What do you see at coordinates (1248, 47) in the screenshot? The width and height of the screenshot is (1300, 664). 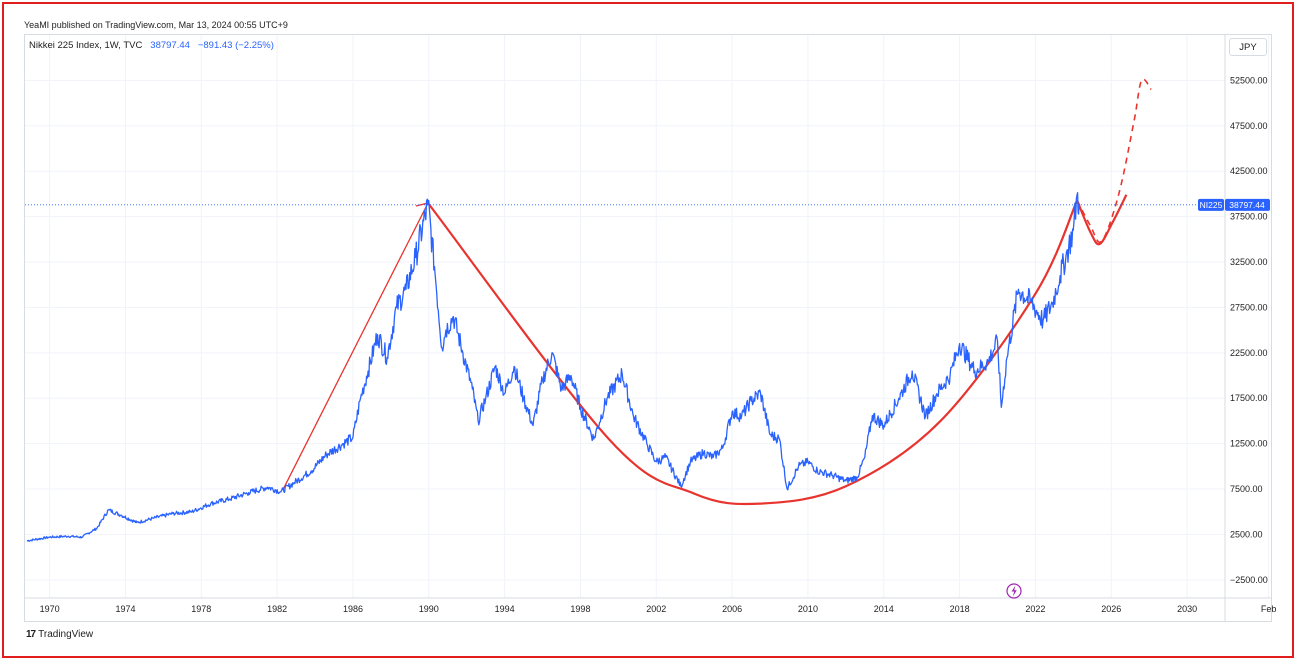 I see `currency-button: JPY` at bounding box center [1248, 47].